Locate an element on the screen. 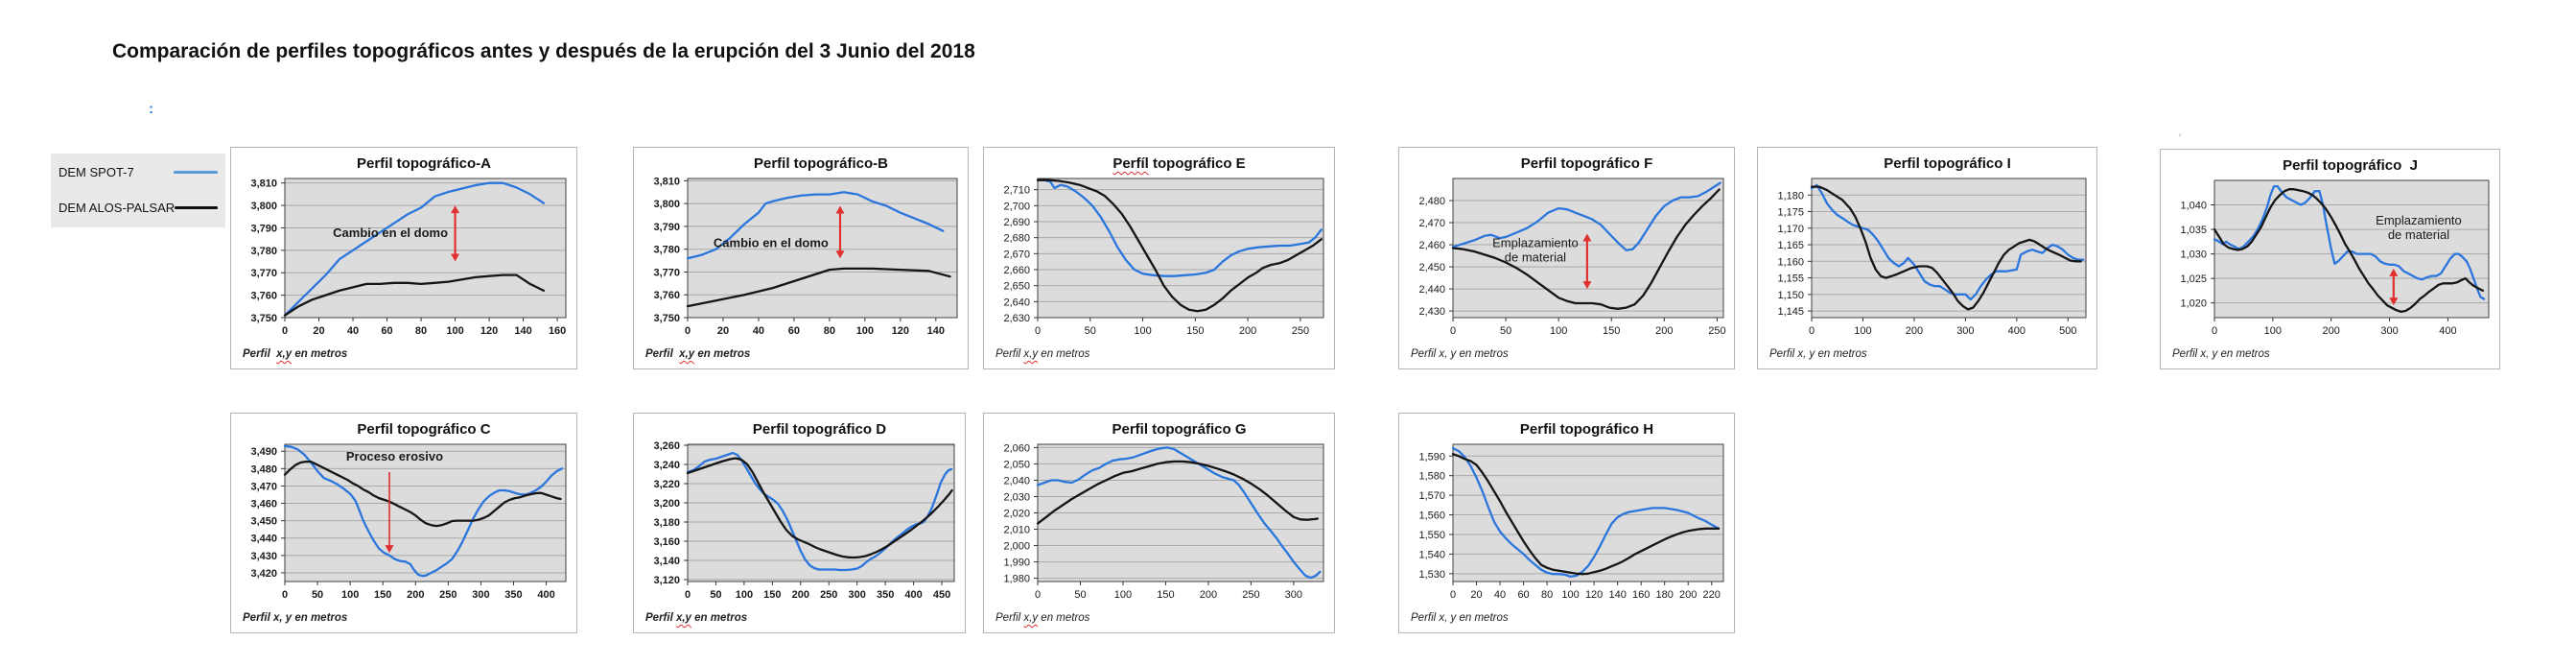 The width and height of the screenshot is (2576, 665). x-tick-label: 140 is located at coordinates (1617, 595).